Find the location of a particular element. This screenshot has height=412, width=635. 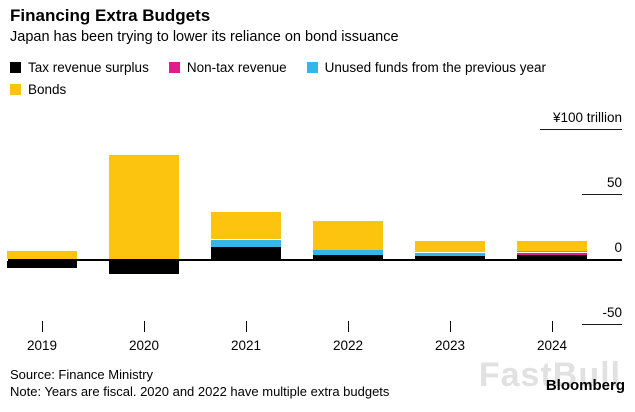

legend-label: Non-tax revenue is located at coordinates (236, 67).